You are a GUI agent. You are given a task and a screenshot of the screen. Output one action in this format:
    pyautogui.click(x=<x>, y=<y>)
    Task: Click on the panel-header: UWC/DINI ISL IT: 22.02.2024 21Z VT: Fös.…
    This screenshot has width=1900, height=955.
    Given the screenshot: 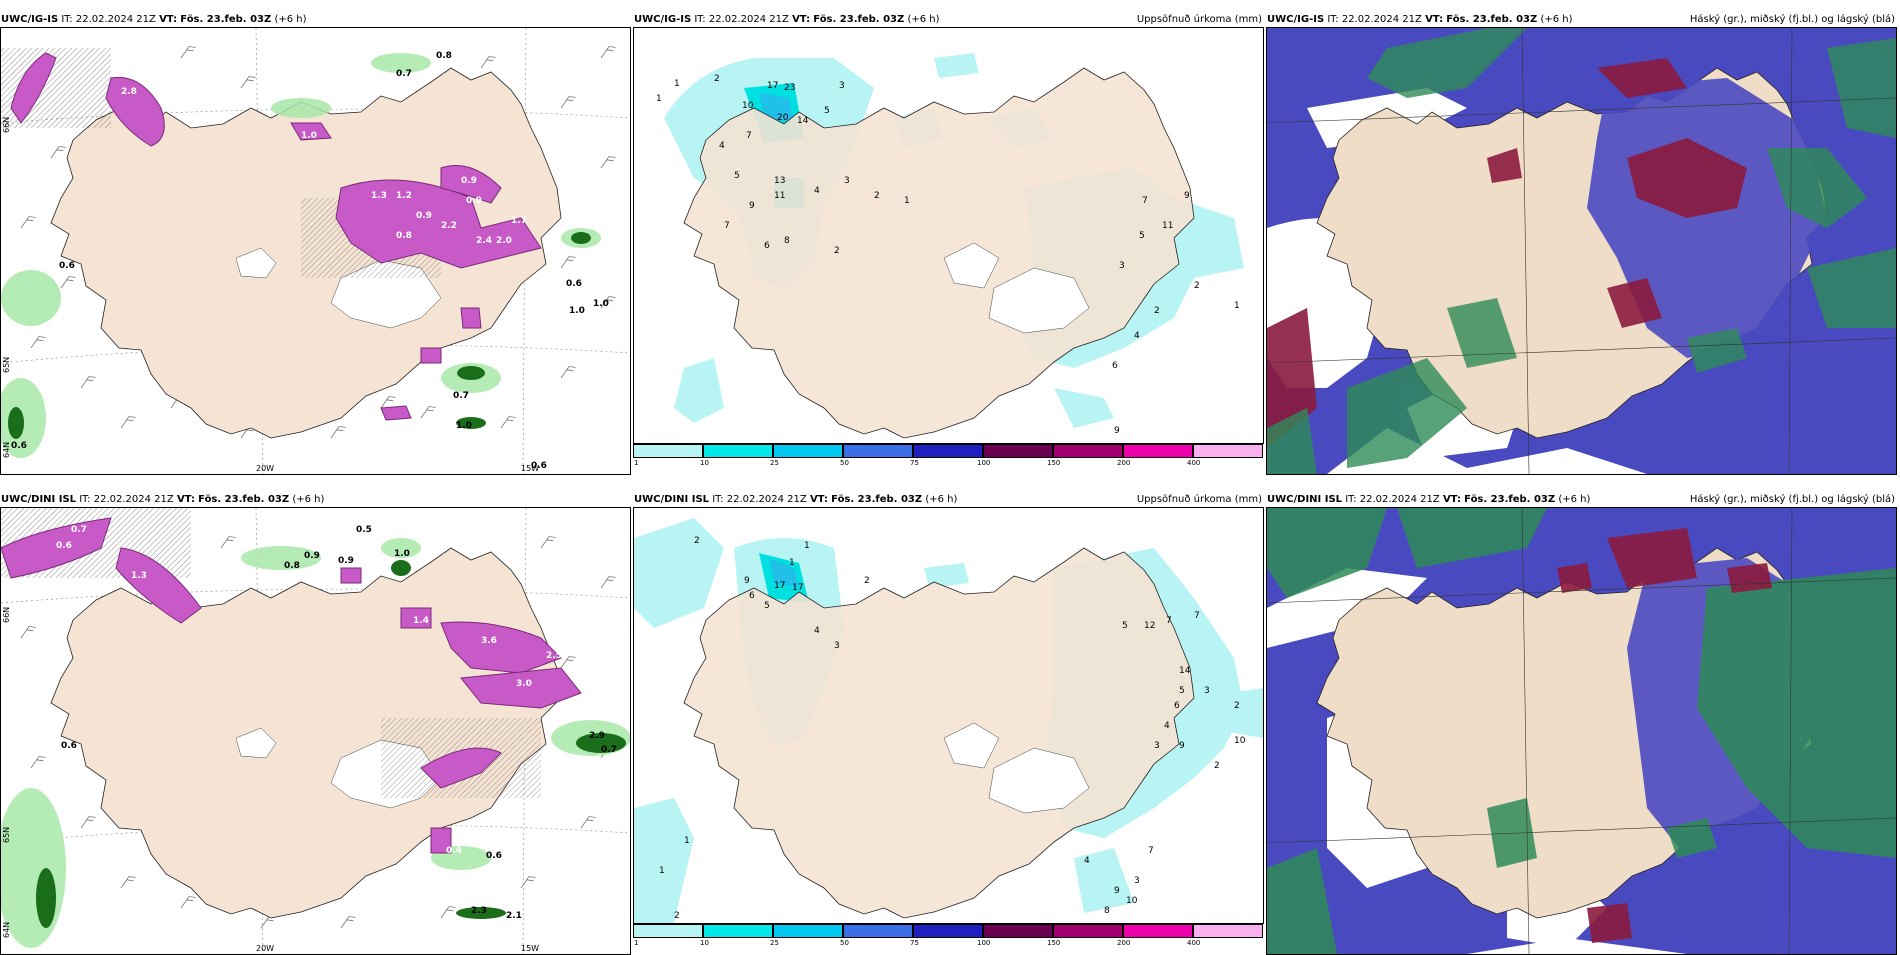 What is the action you would take?
    pyautogui.click(x=315, y=500)
    